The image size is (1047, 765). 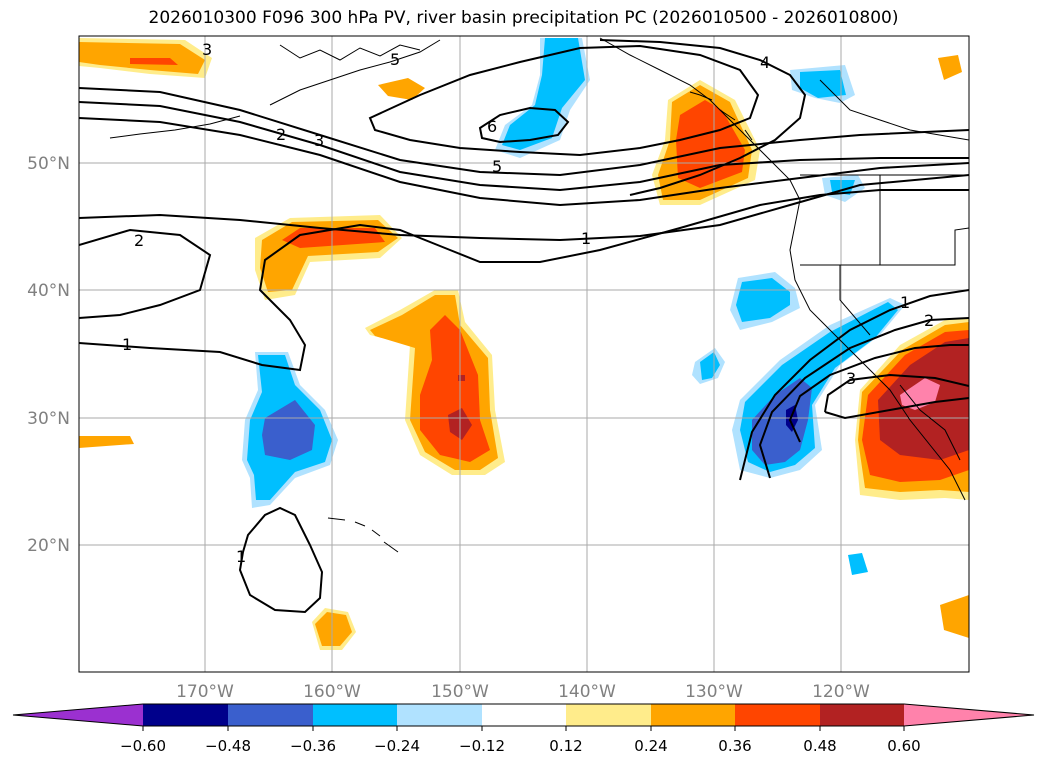 I want to click on colorbar-tick-label: −0.36, so click(x=313, y=746).